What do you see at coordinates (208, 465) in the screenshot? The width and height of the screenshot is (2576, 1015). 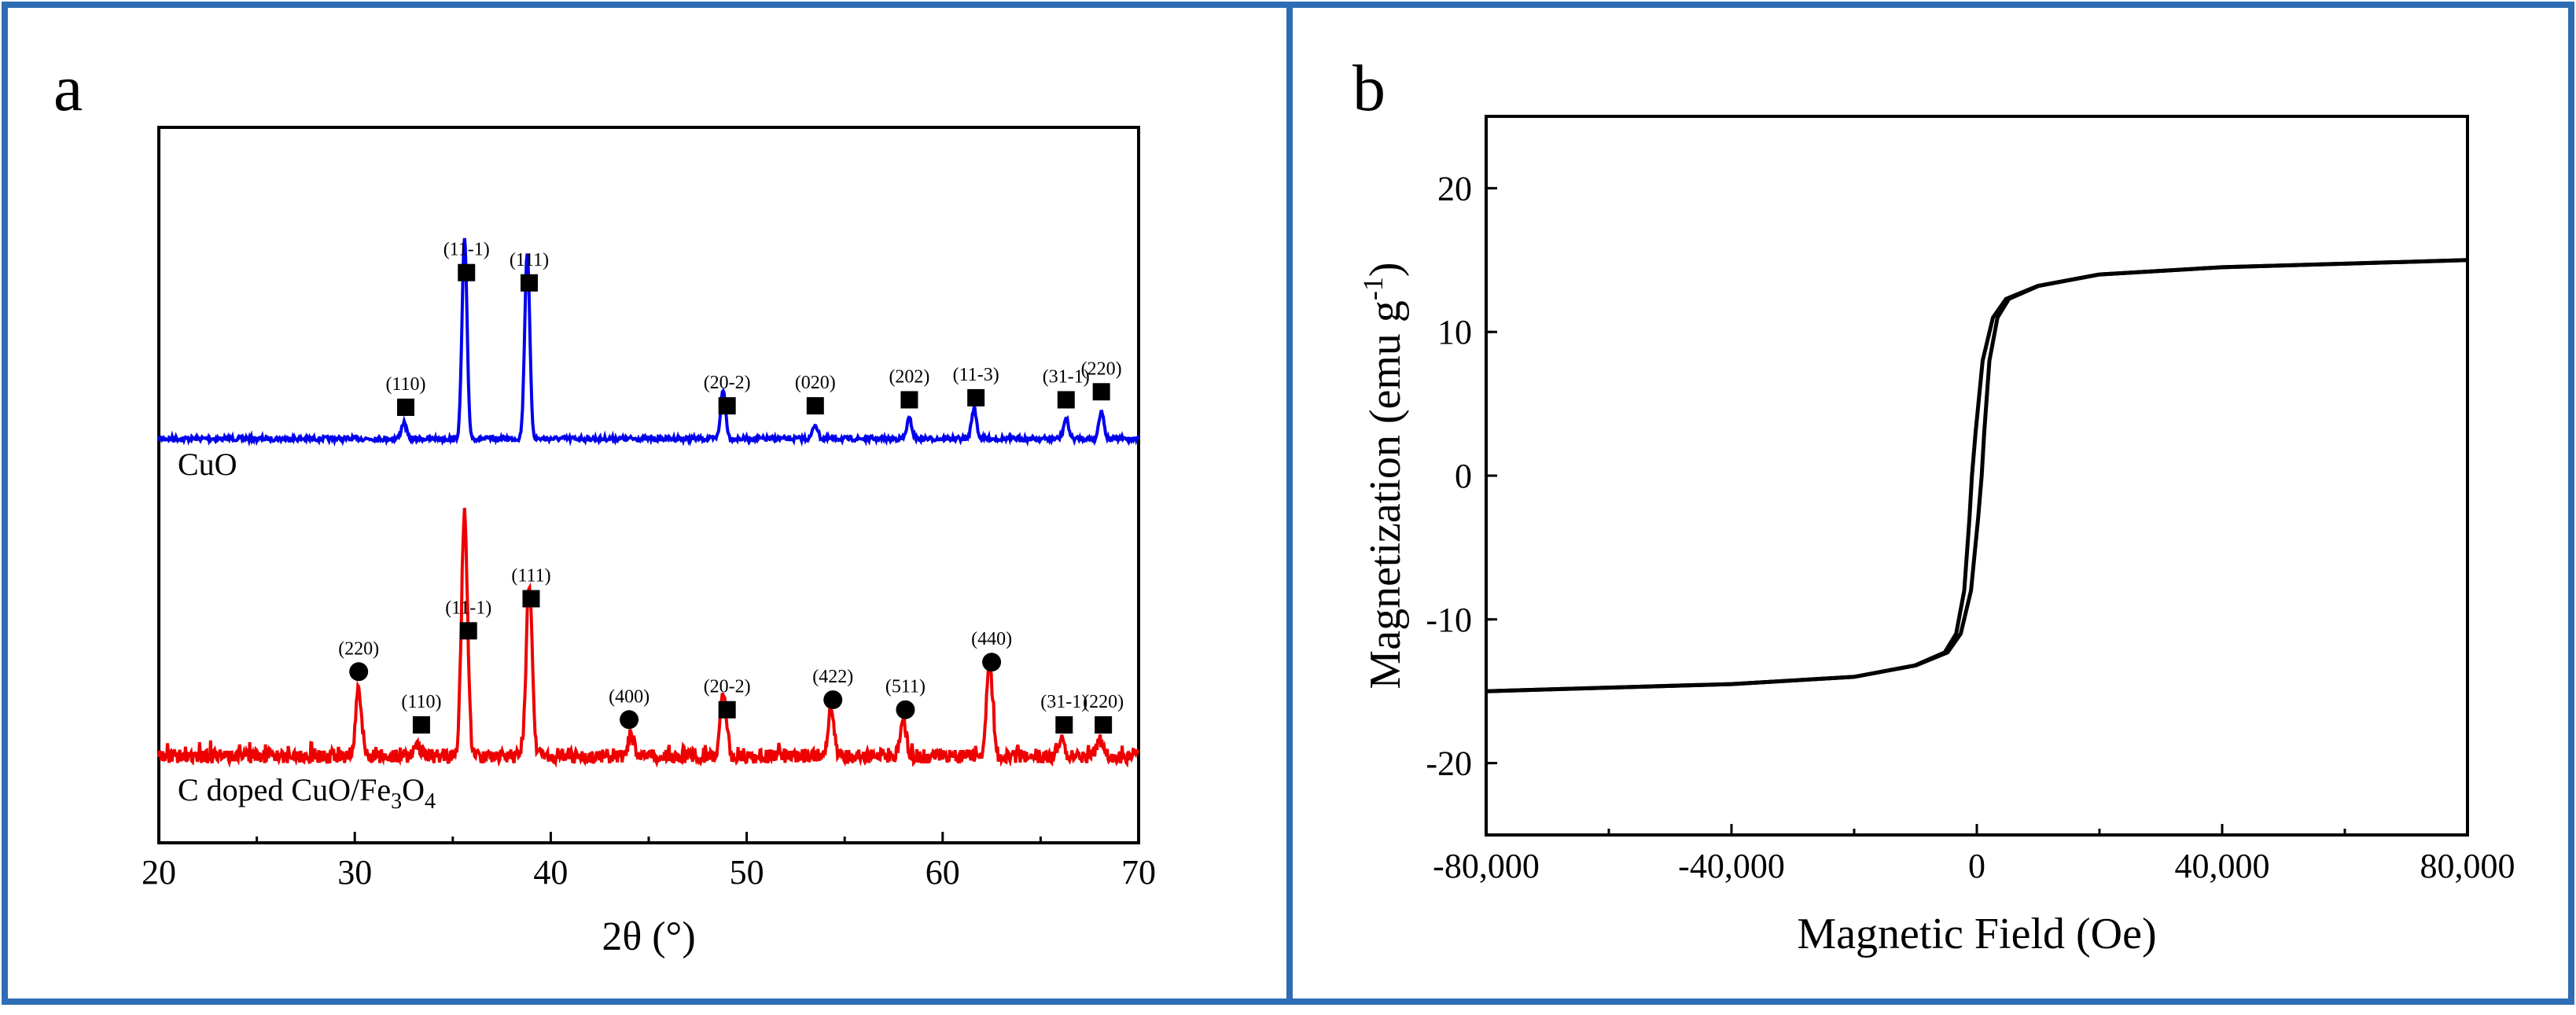 I see `cuo-series-label: CuO` at bounding box center [208, 465].